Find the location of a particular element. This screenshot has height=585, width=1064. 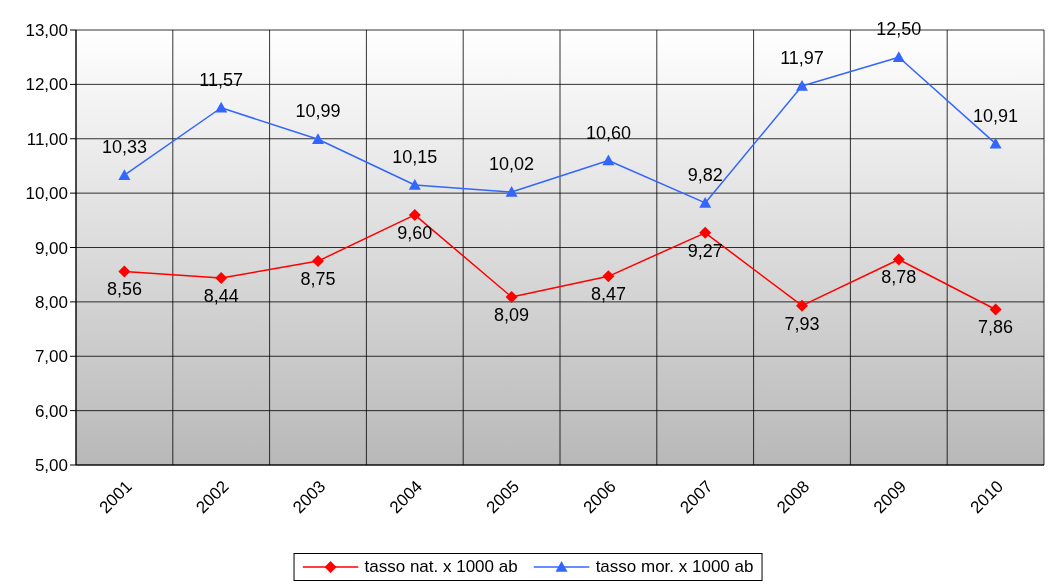

y-tick-label: 9,00 is located at coordinates (51, 248).